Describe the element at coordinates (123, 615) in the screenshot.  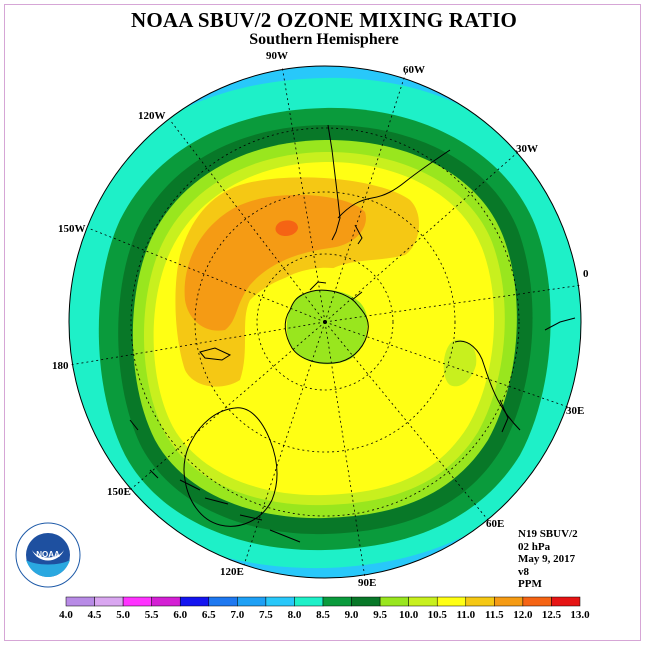
I see `colorbar-tick-label: 5.0` at that location.